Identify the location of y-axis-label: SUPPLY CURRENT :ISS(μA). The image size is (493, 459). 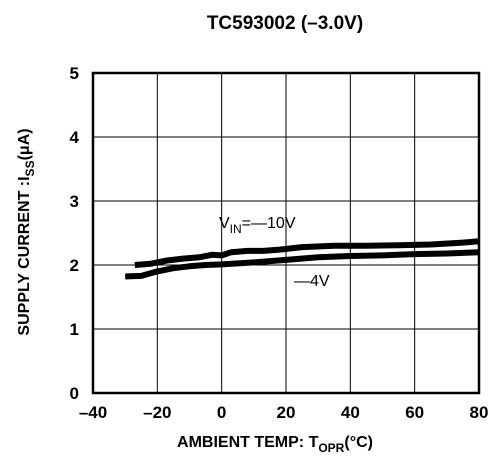
(26, 231).